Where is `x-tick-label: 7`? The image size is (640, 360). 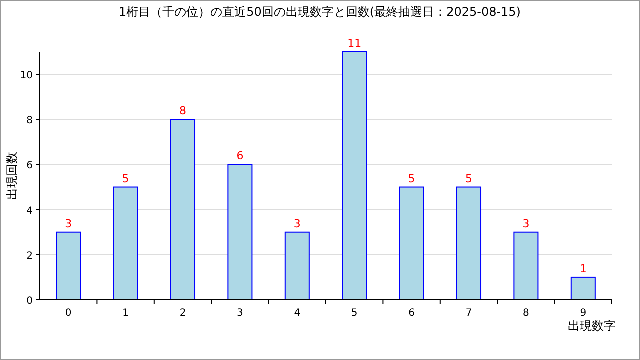 x-tick-label: 7 is located at coordinates (469, 313).